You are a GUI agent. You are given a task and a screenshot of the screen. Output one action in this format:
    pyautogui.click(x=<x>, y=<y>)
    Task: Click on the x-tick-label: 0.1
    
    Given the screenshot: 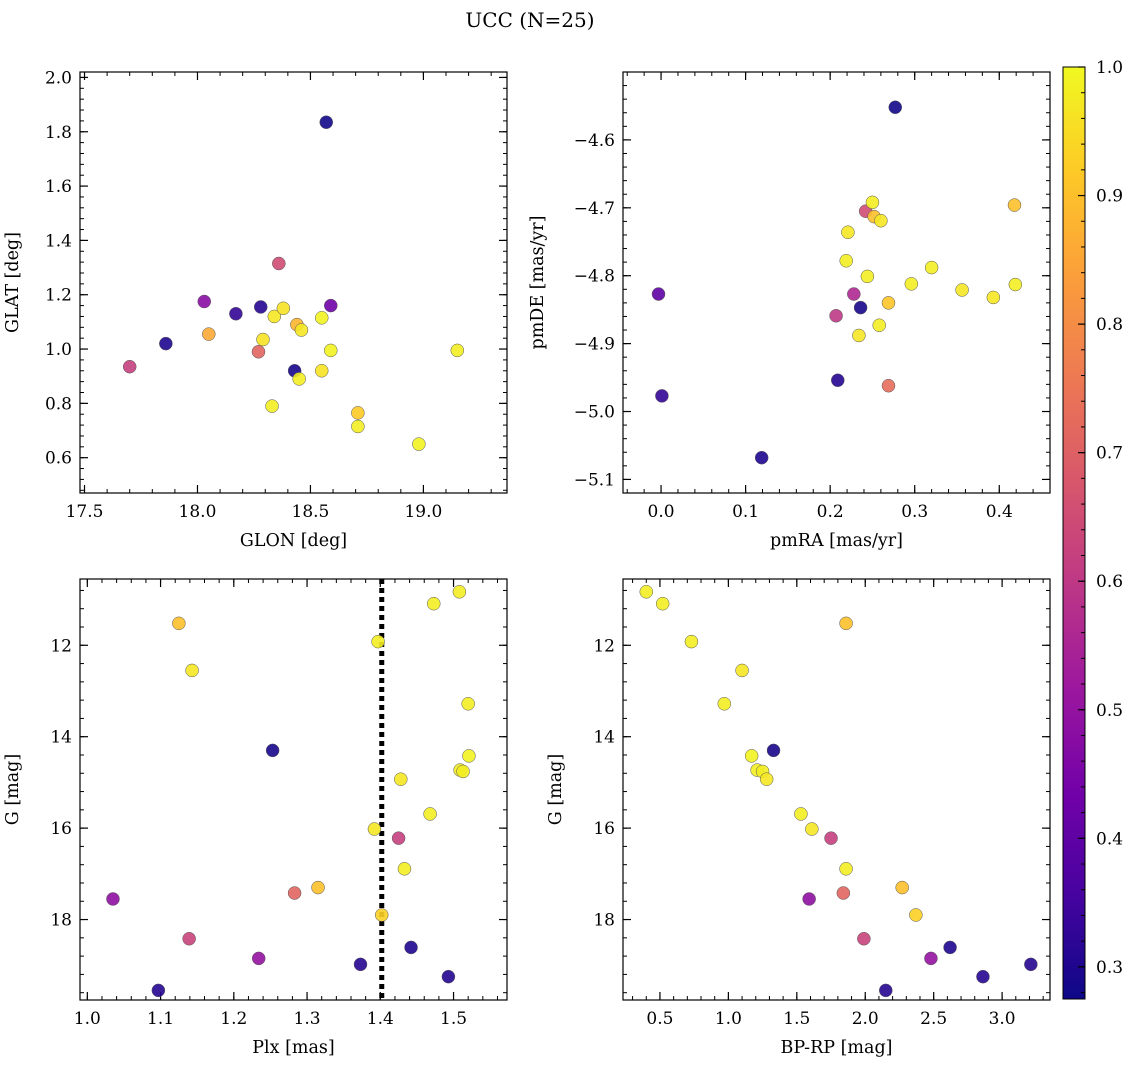 What is the action you would take?
    pyautogui.click(x=745, y=512)
    